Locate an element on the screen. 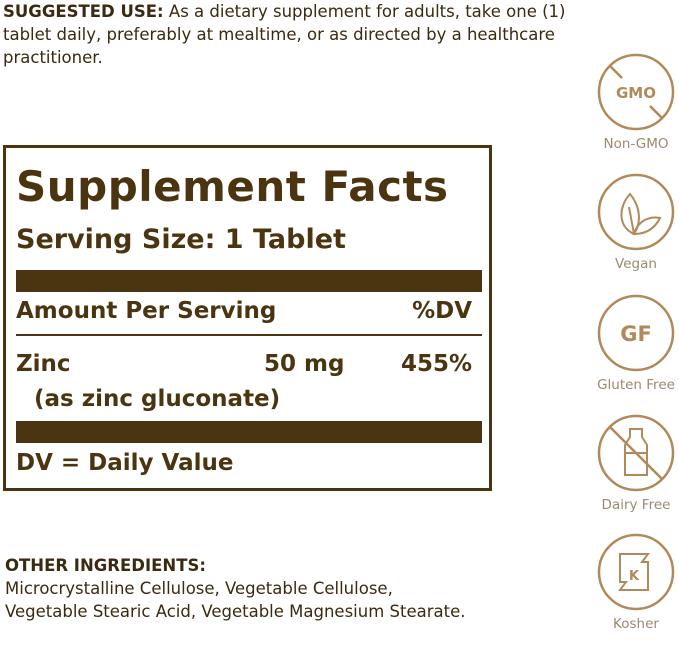  badge-label: Kosher is located at coordinates (636, 624).